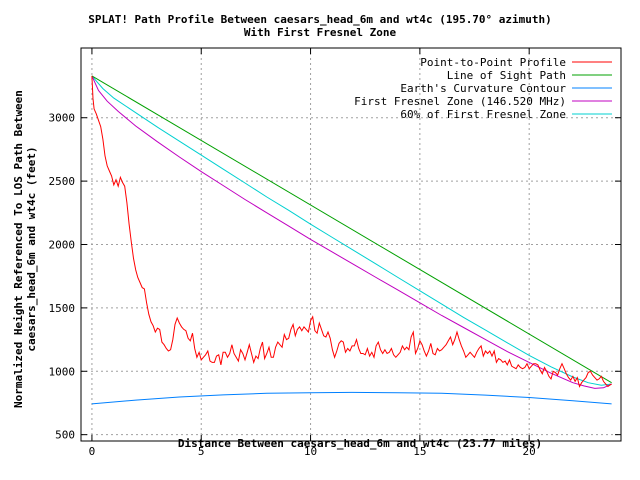 This screenshot has width=640, height=480. What do you see at coordinates (31, 249) in the screenshot?
I see `y-axis-label-line2: caesars_head_6m and wt4c (feet)` at bounding box center [31, 249].